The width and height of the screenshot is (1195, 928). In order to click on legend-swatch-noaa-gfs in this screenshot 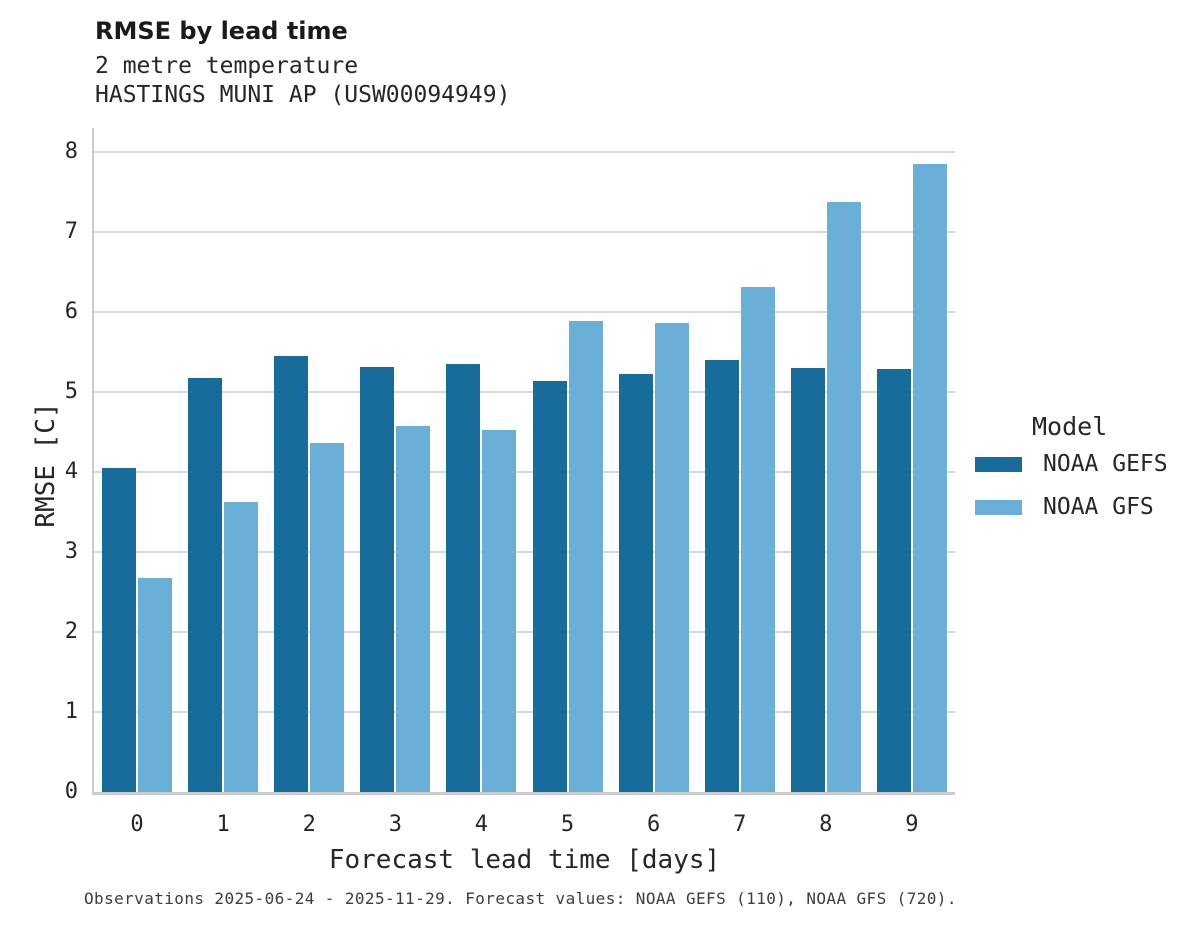, I will do `click(998, 507)`.